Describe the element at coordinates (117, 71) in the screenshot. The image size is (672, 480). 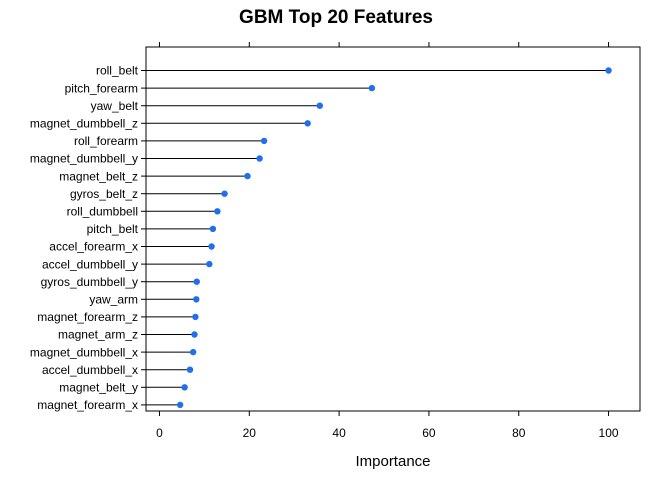
I see `feature-label: roll_belt` at that location.